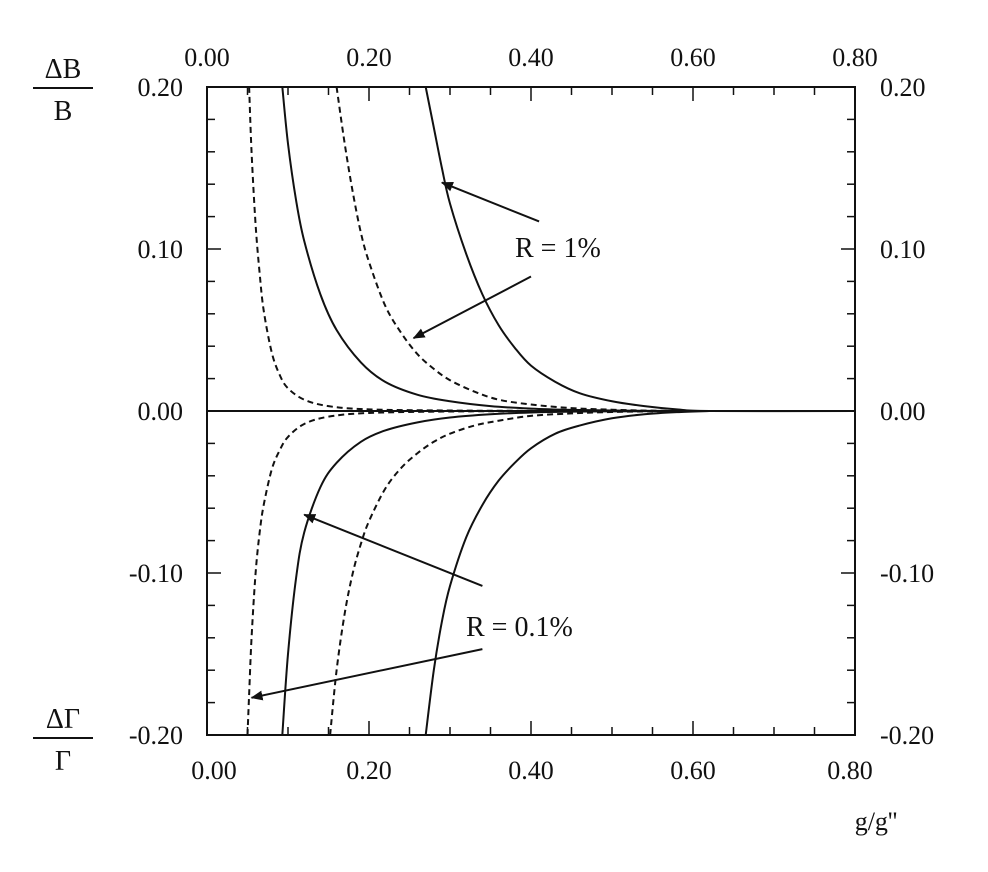 Image resolution: width=988 pixels, height=872 pixels. What do you see at coordinates (63, 111) in the screenshot?
I see `y-label-upper-denominator: B` at bounding box center [63, 111].